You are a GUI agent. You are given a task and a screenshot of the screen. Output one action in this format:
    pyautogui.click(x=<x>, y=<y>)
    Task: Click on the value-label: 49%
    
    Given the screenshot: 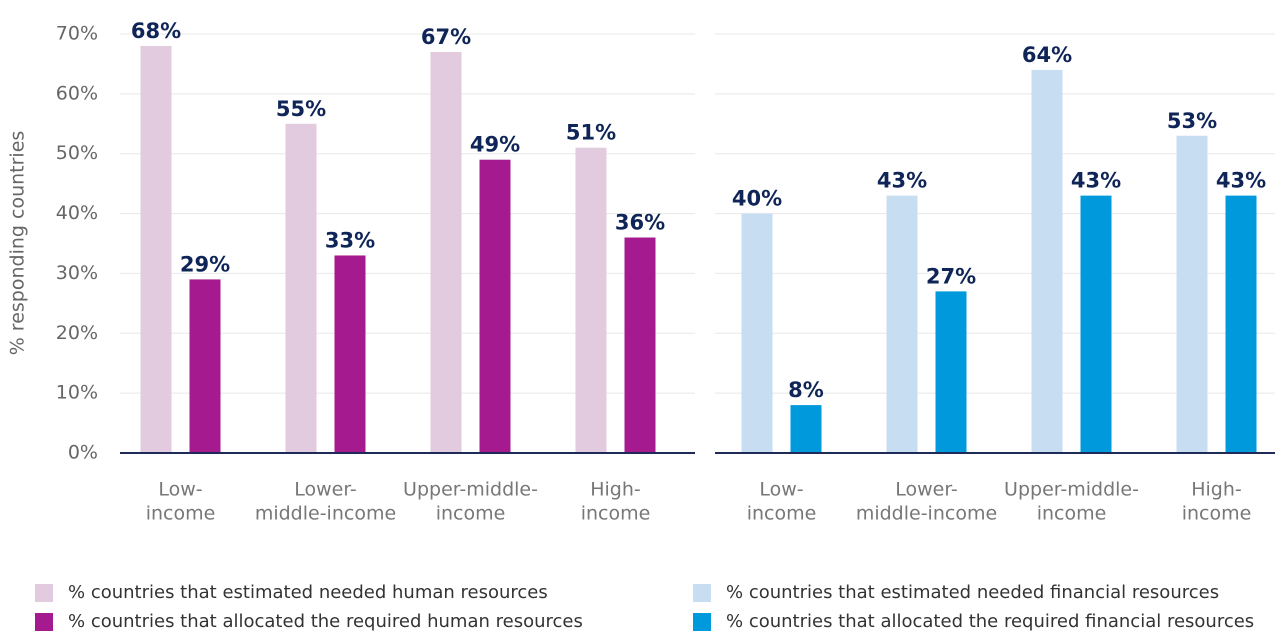 What is the action you would take?
    pyautogui.click(x=495, y=145)
    